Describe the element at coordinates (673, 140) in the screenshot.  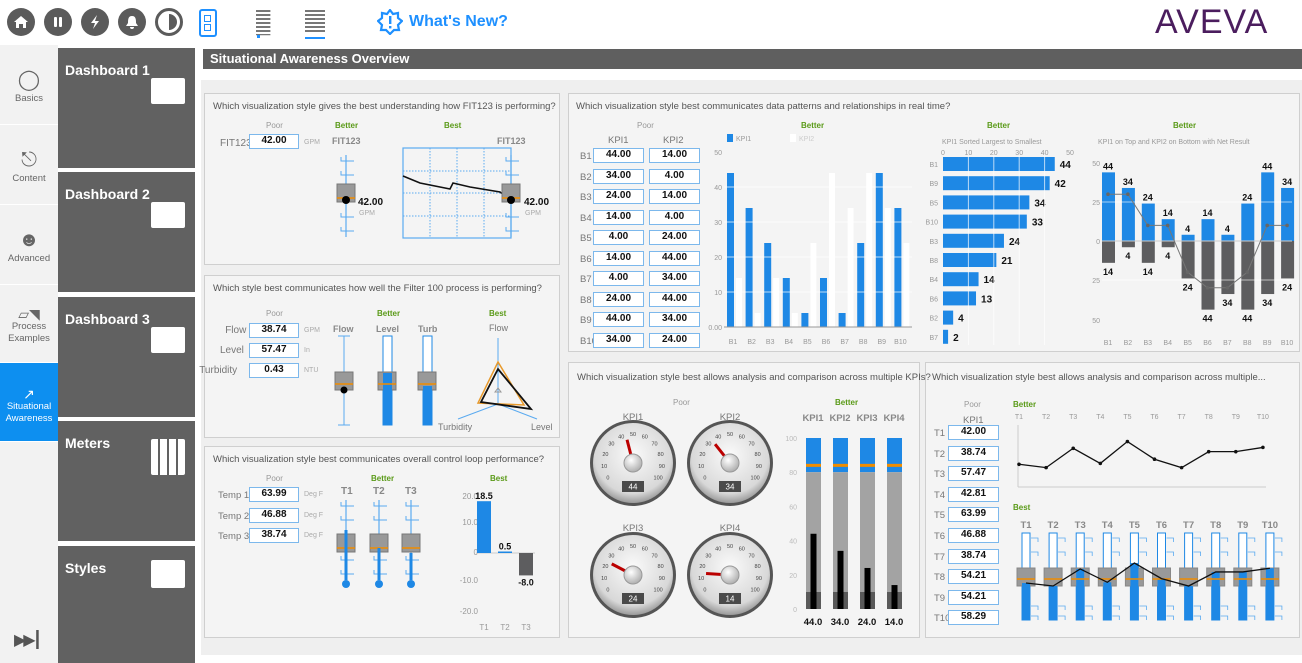
I see `col-header-kpi2: KPI2` at that location.